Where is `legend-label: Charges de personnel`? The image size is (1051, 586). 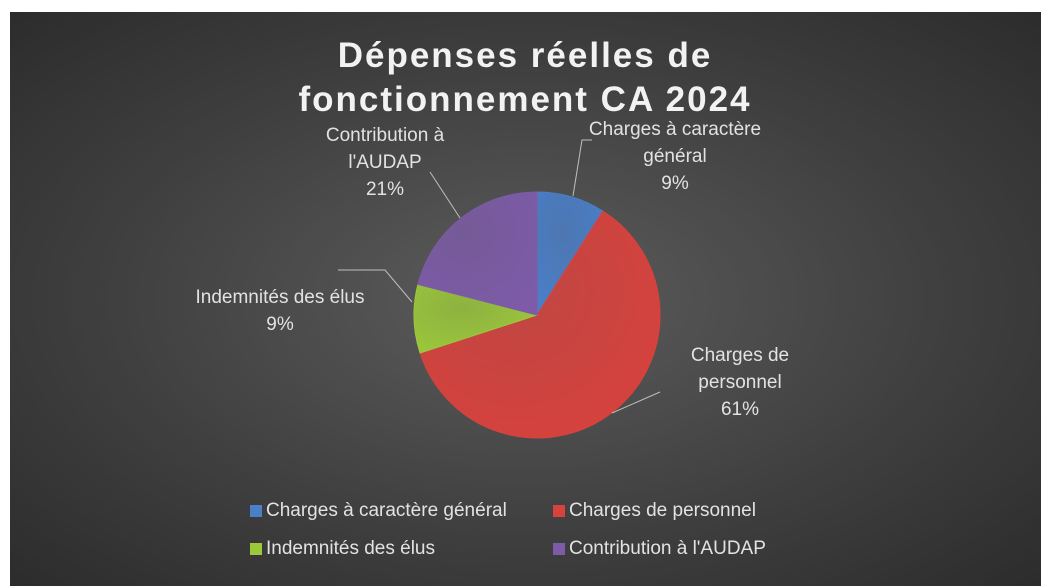 legend-label: Charges de personnel is located at coordinates (662, 510).